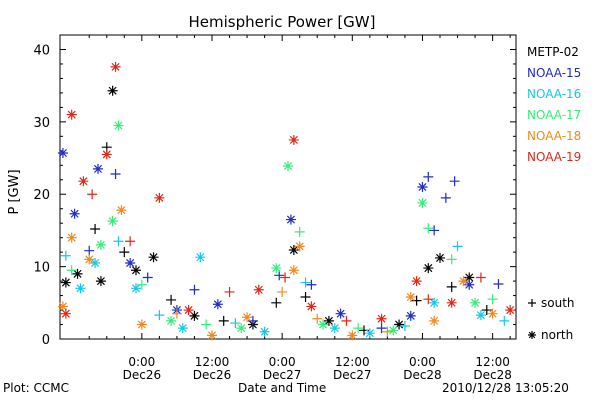 Image resolution: width=600 pixels, height=400 pixels. What do you see at coordinates (554, 115) in the screenshot?
I see `legend-entry: NOAA-17` at bounding box center [554, 115].